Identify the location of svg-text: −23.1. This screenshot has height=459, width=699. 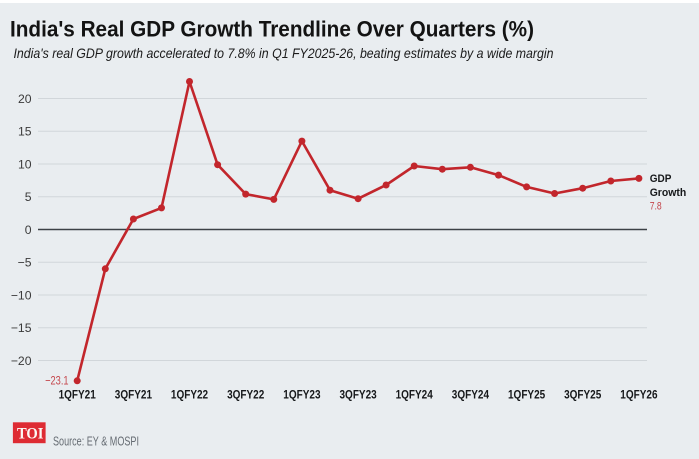
(57, 380).